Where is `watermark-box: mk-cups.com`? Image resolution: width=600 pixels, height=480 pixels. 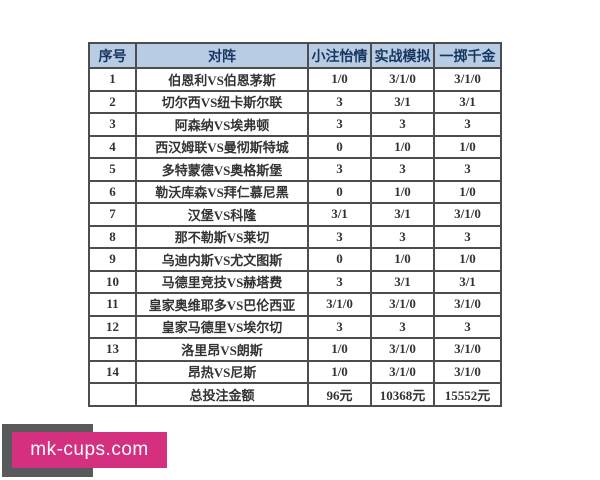
watermark-box: mk-cups.com is located at coordinates (89, 450).